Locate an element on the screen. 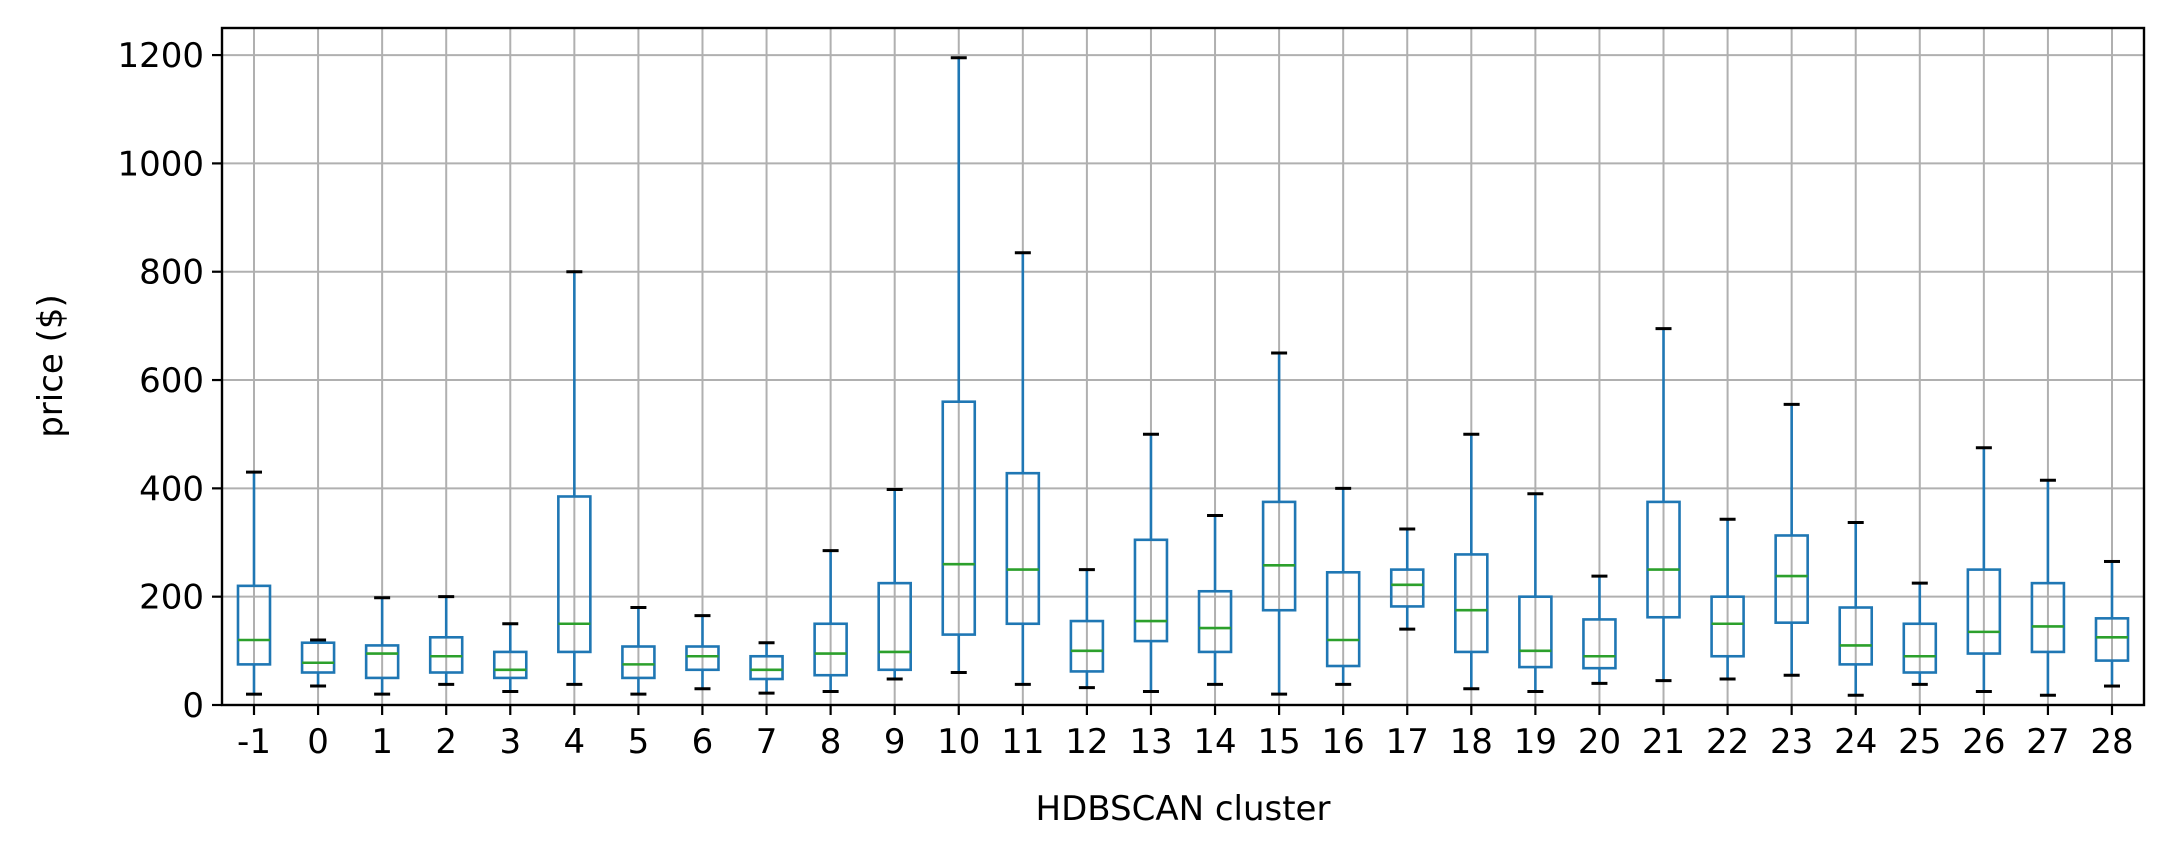 The image size is (2171, 860). x-tick-label: 17 is located at coordinates (1407, 742).